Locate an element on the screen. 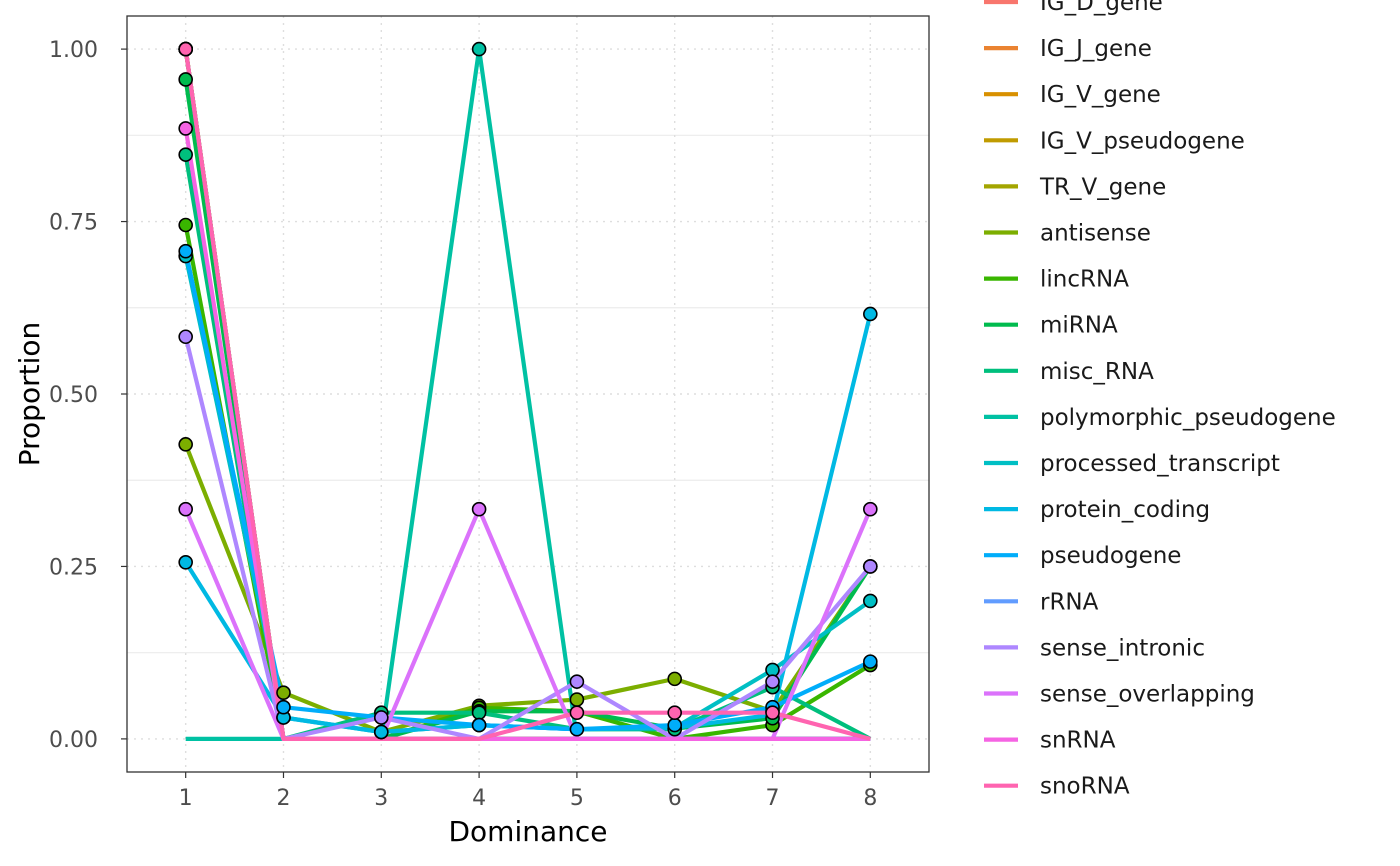 Image resolution: width=1400 pixels, height=866 pixels. data-point-lincRNA is located at coordinates (185, 225).